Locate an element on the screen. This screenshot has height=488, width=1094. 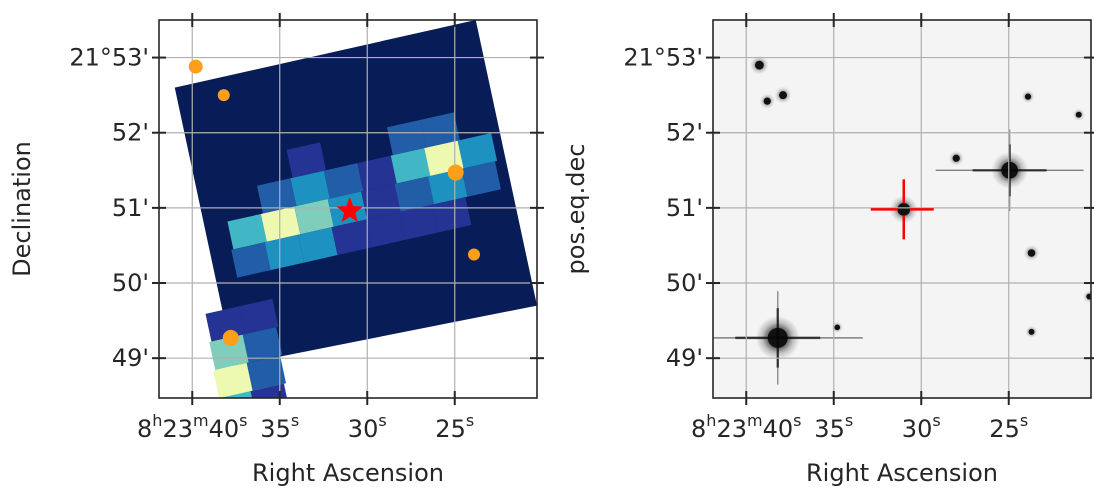
target-star-marker is located at coordinates (350, 209).